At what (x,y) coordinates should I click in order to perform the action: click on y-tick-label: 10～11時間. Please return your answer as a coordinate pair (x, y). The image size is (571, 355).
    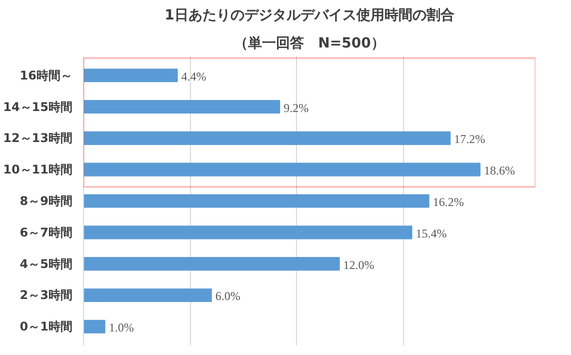
    Looking at the image, I should click on (38, 169).